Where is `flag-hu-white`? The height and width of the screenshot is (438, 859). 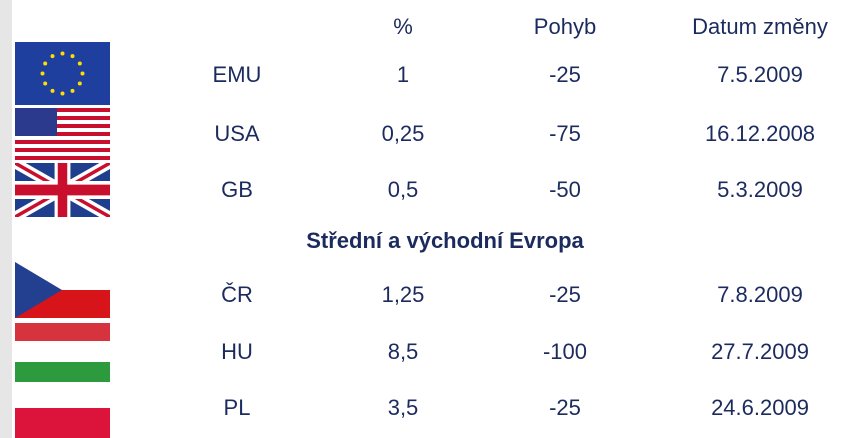
flag-hu-white is located at coordinates (62, 351).